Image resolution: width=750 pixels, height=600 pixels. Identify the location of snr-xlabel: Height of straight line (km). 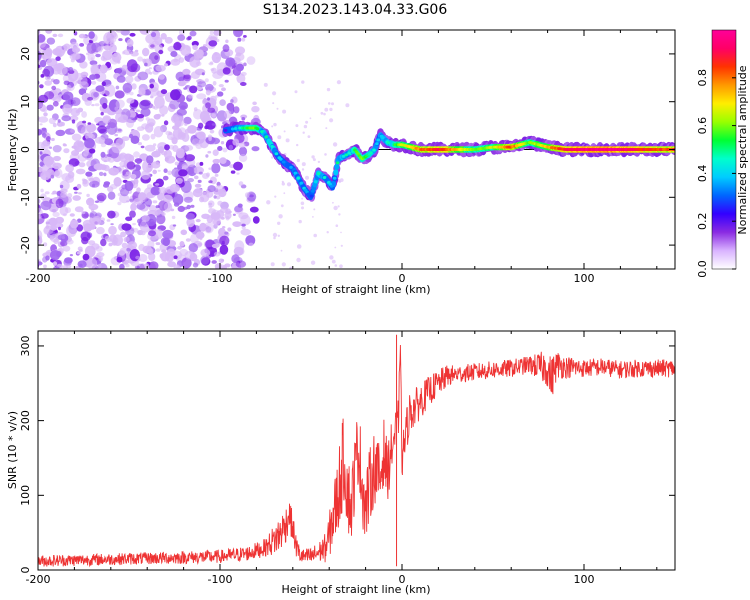
(355, 589).